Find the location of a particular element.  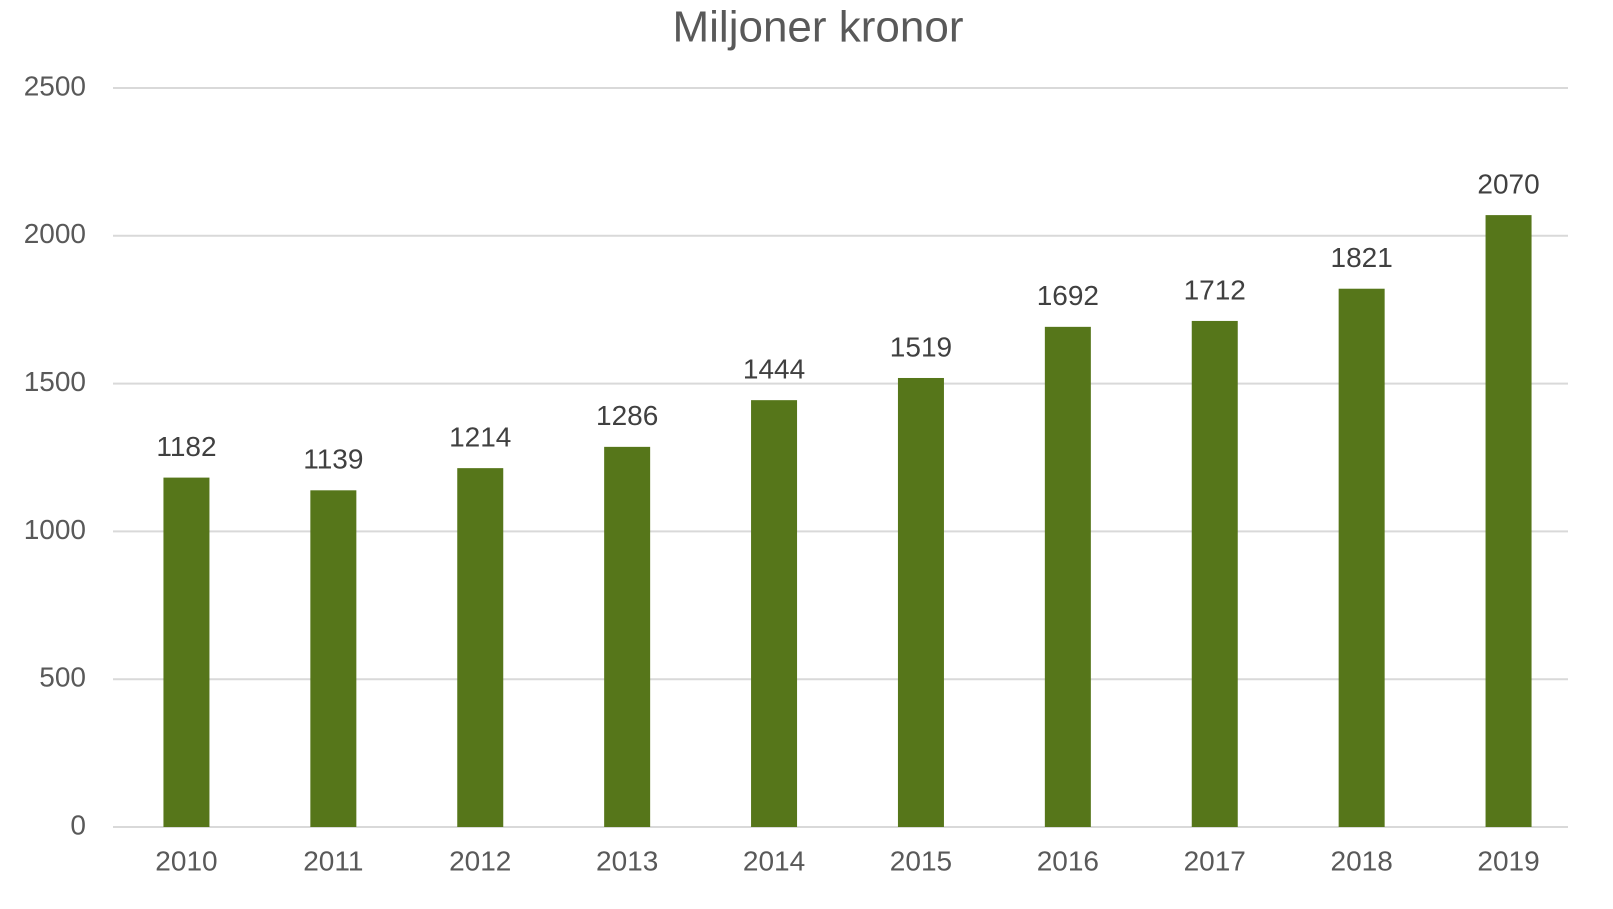

data-label: 1182 is located at coordinates (186, 446).